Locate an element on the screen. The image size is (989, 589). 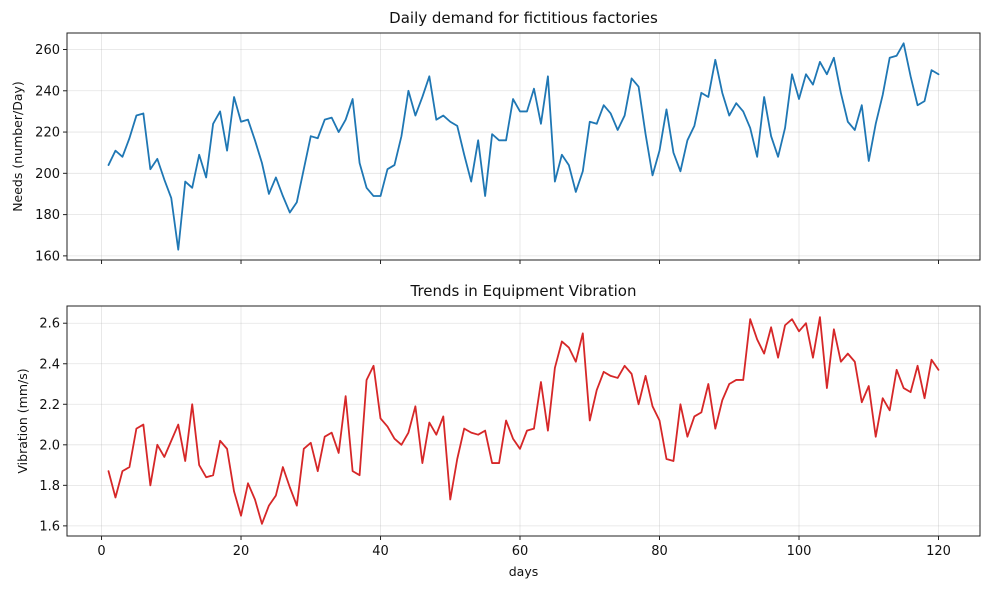
vibration-chart-ytick-label: 1.6 is located at coordinates (49, 526).